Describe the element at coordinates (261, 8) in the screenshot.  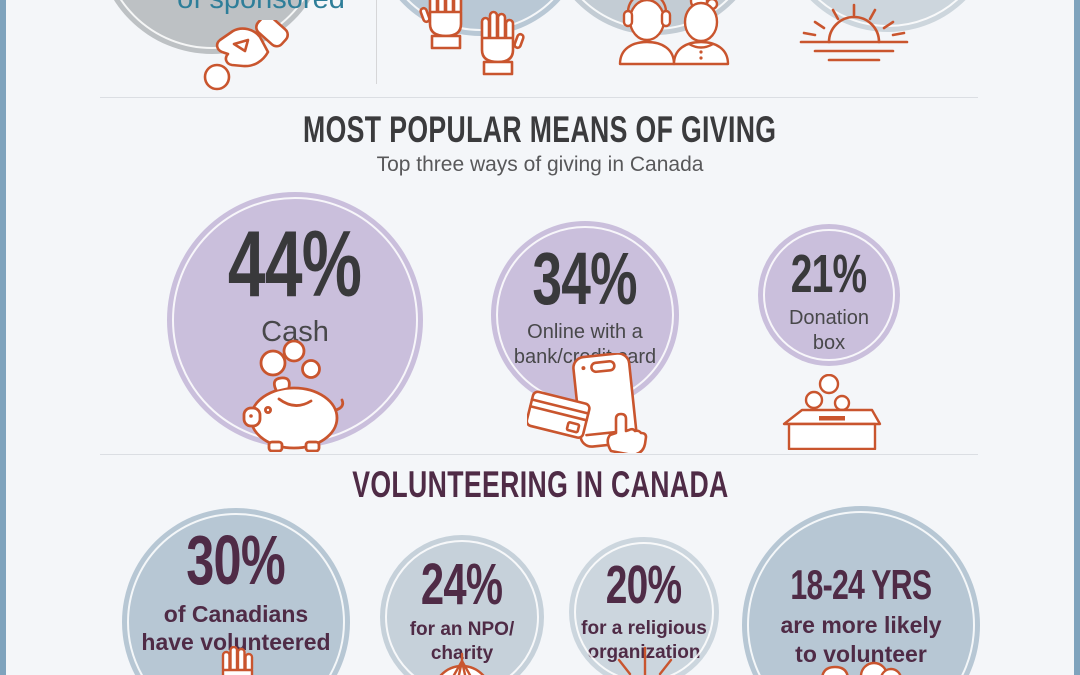
I see `sponsored-label: of sponsored` at that location.